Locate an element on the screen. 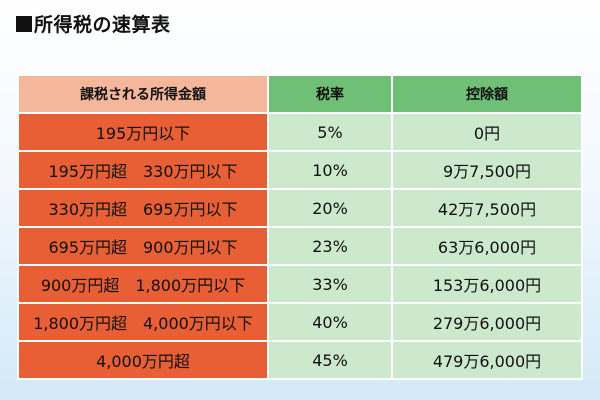 This screenshot has height=400, width=600. table-row: 695万円超 900万円以下 23% 63万6,000円 is located at coordinates (300, 246).